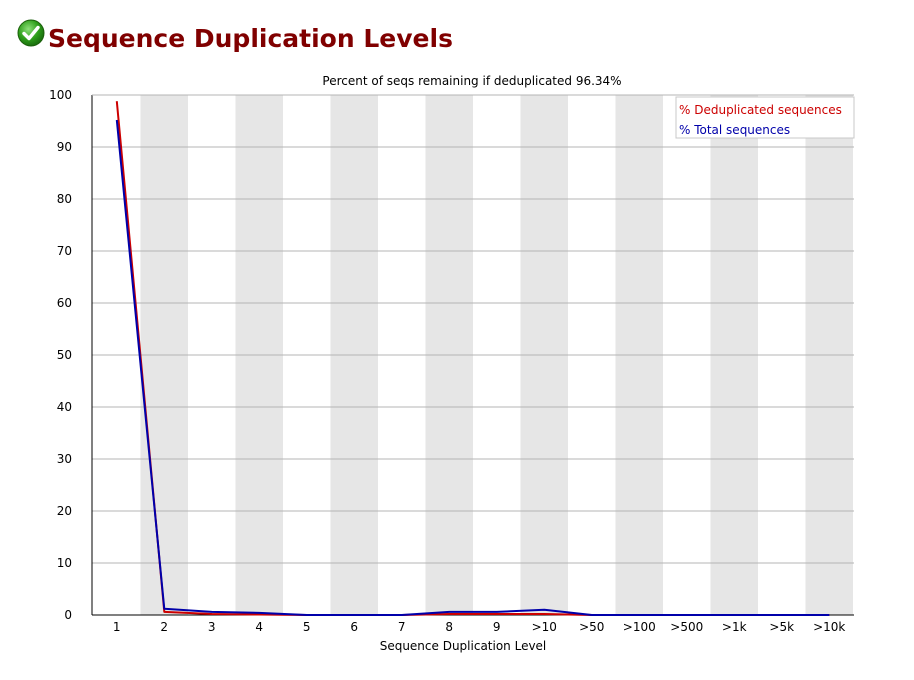 The height and width of the screenshot is (680, 914). What do you see at coordinates (64, 563) in the screenshot?
I see `y-tick-label: 10` at bounding box center [64, 563].